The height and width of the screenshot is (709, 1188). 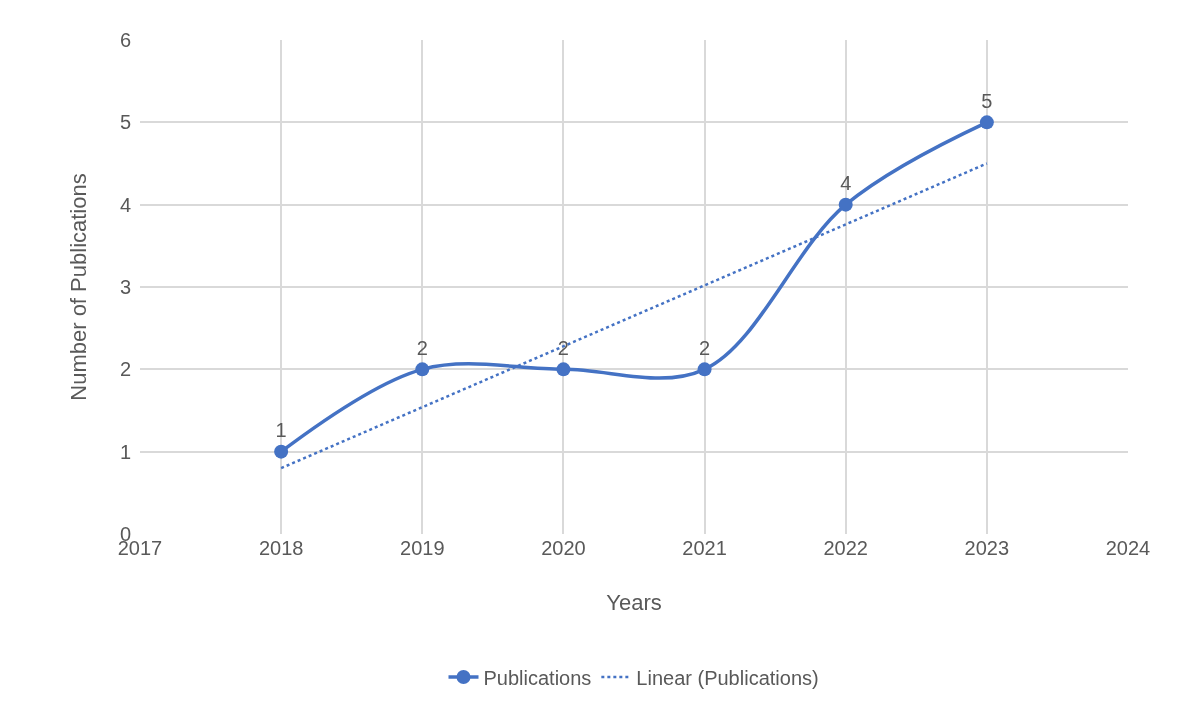 What do you see at coordinates (537, 677) in the screenshot?
I see `legend-label: Publications` at bounding box center [537, 677].